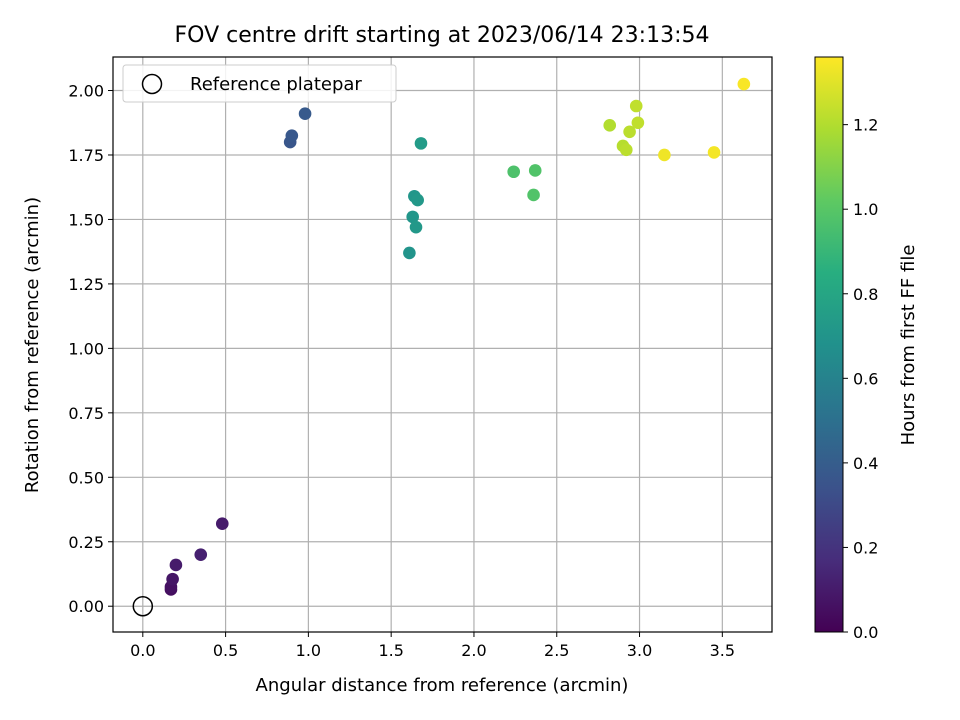  What do you see at coordinates (908, 345) in the screenshot?
I see `colorbar-label: Hours from first FF file` at bounding box center [908, 345].